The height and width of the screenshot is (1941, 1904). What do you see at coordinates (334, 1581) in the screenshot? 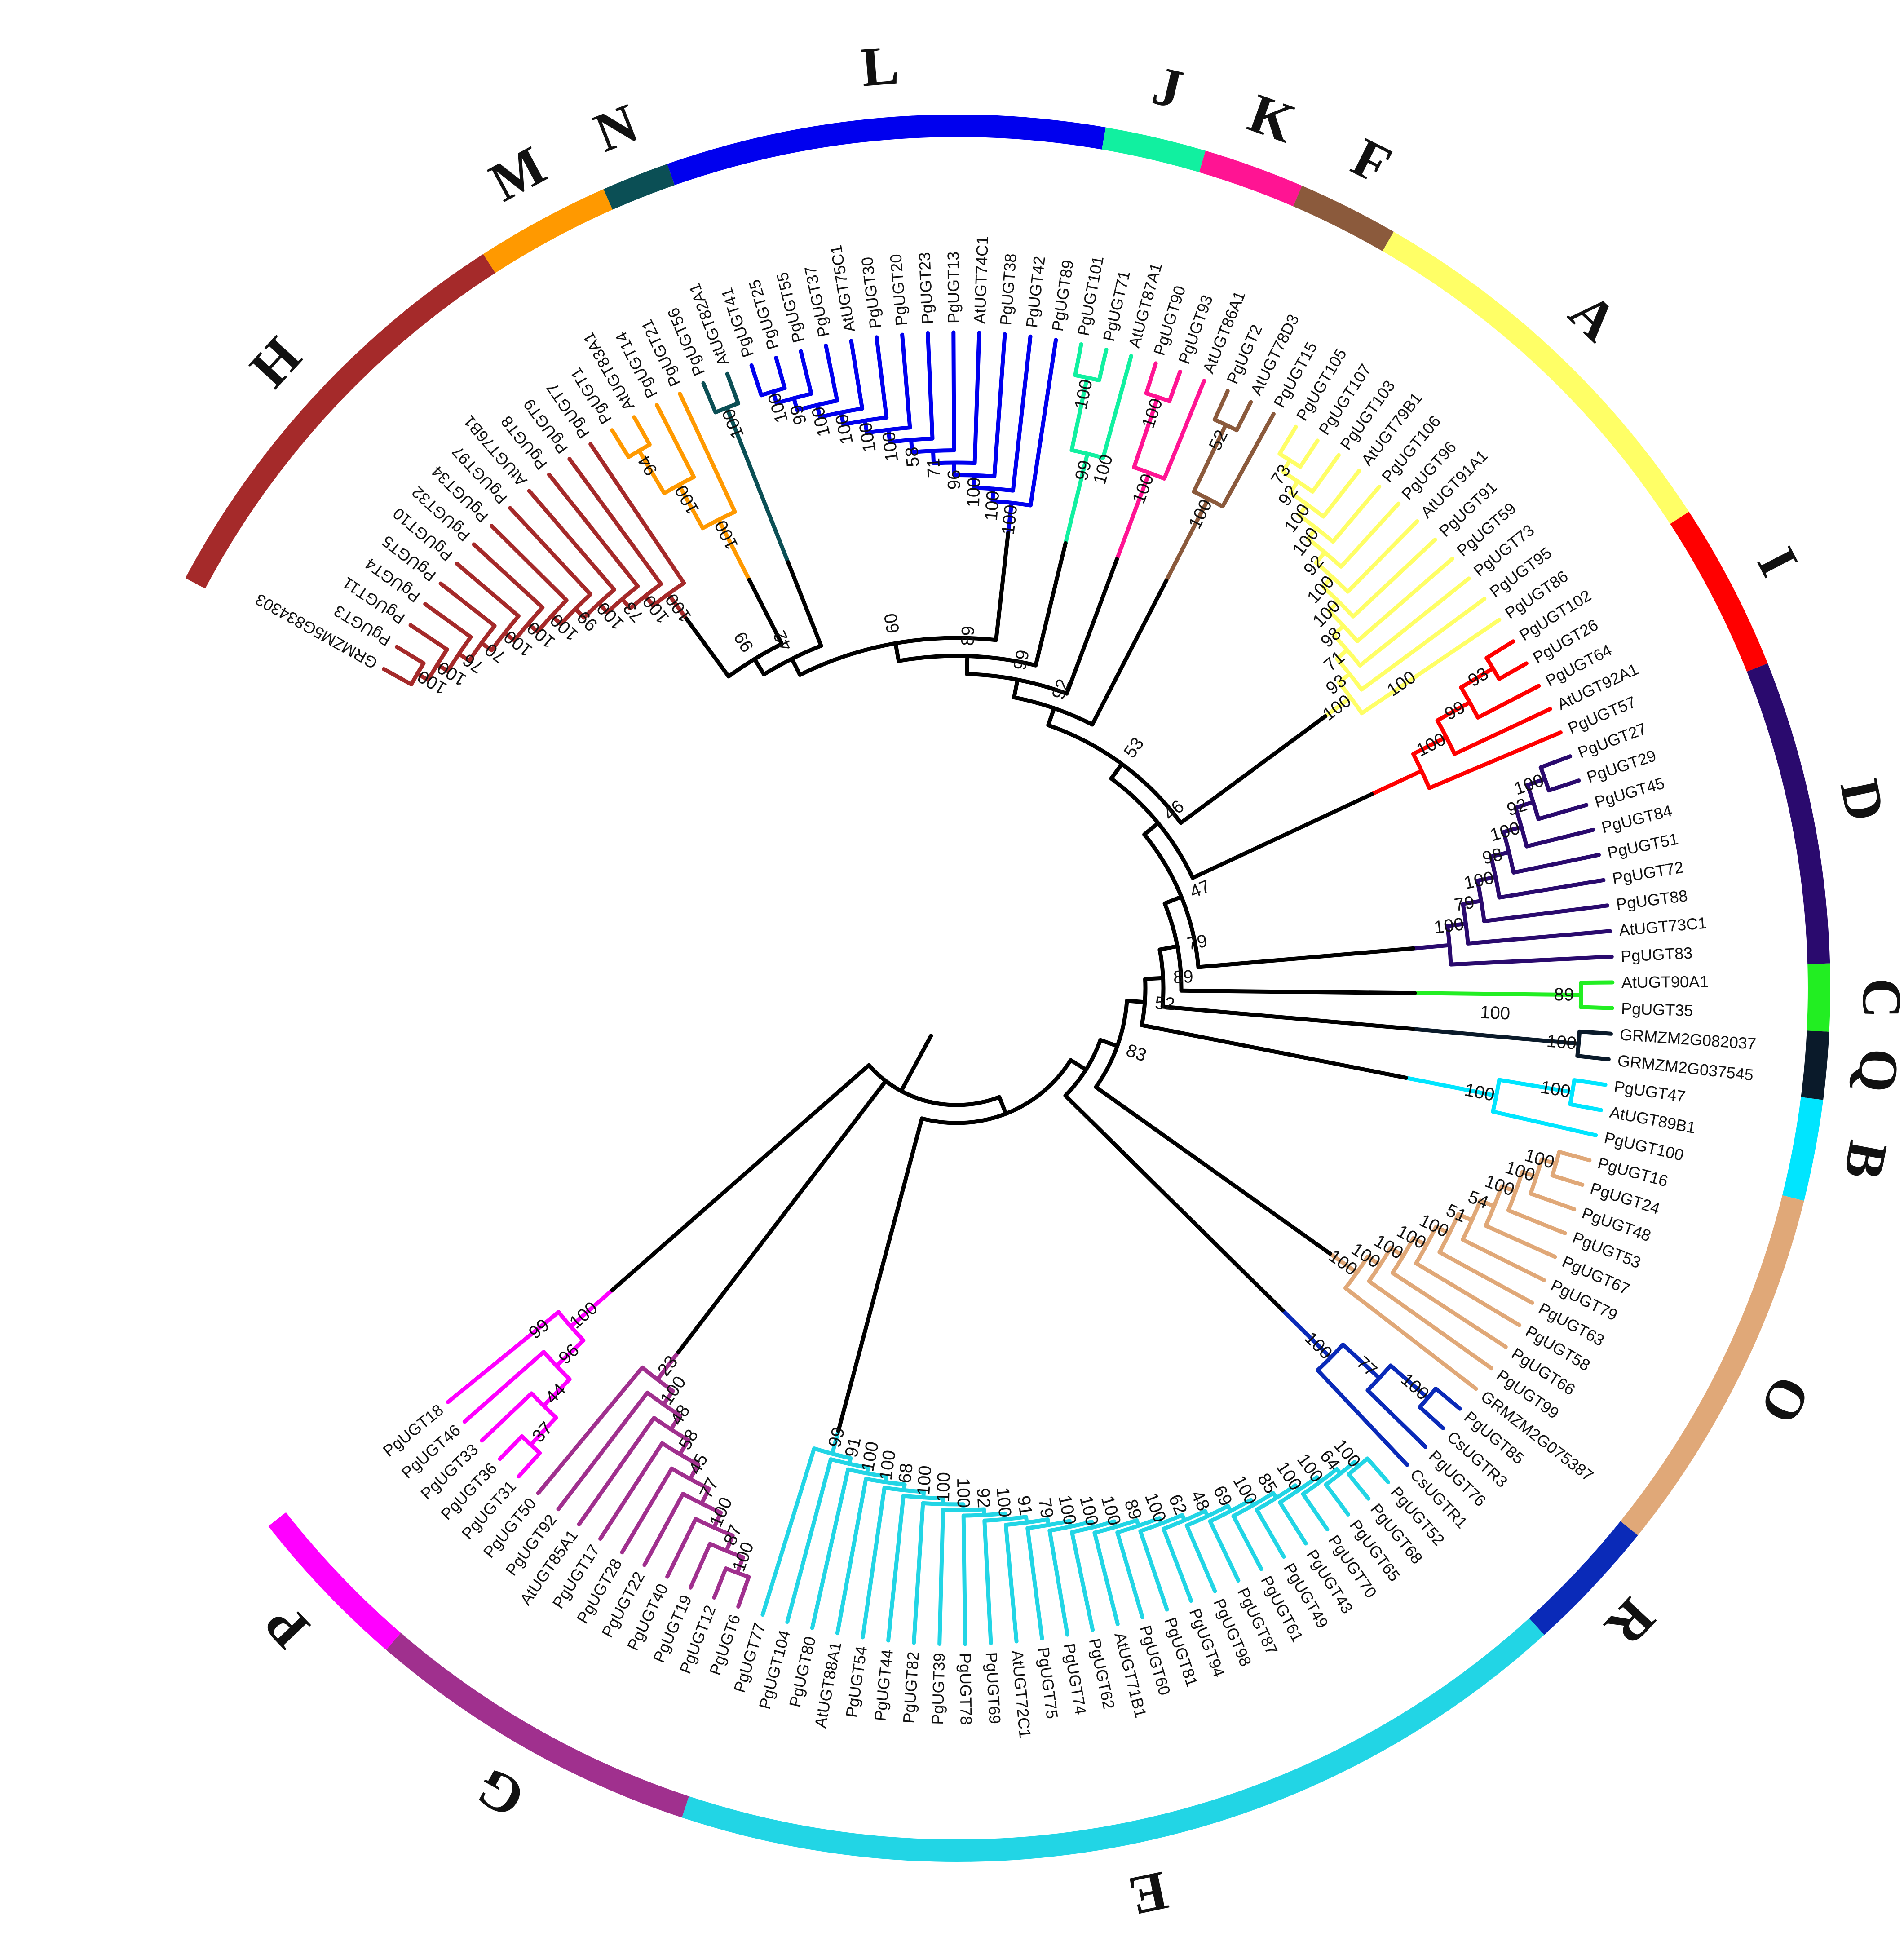
I see `clade-ring-p` at bounding box center [334, 1581].